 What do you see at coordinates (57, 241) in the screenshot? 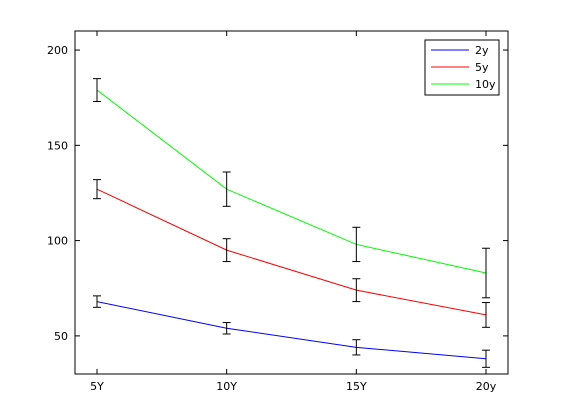
I see `y-tick-label: 100` at bounding box center [57, 241].